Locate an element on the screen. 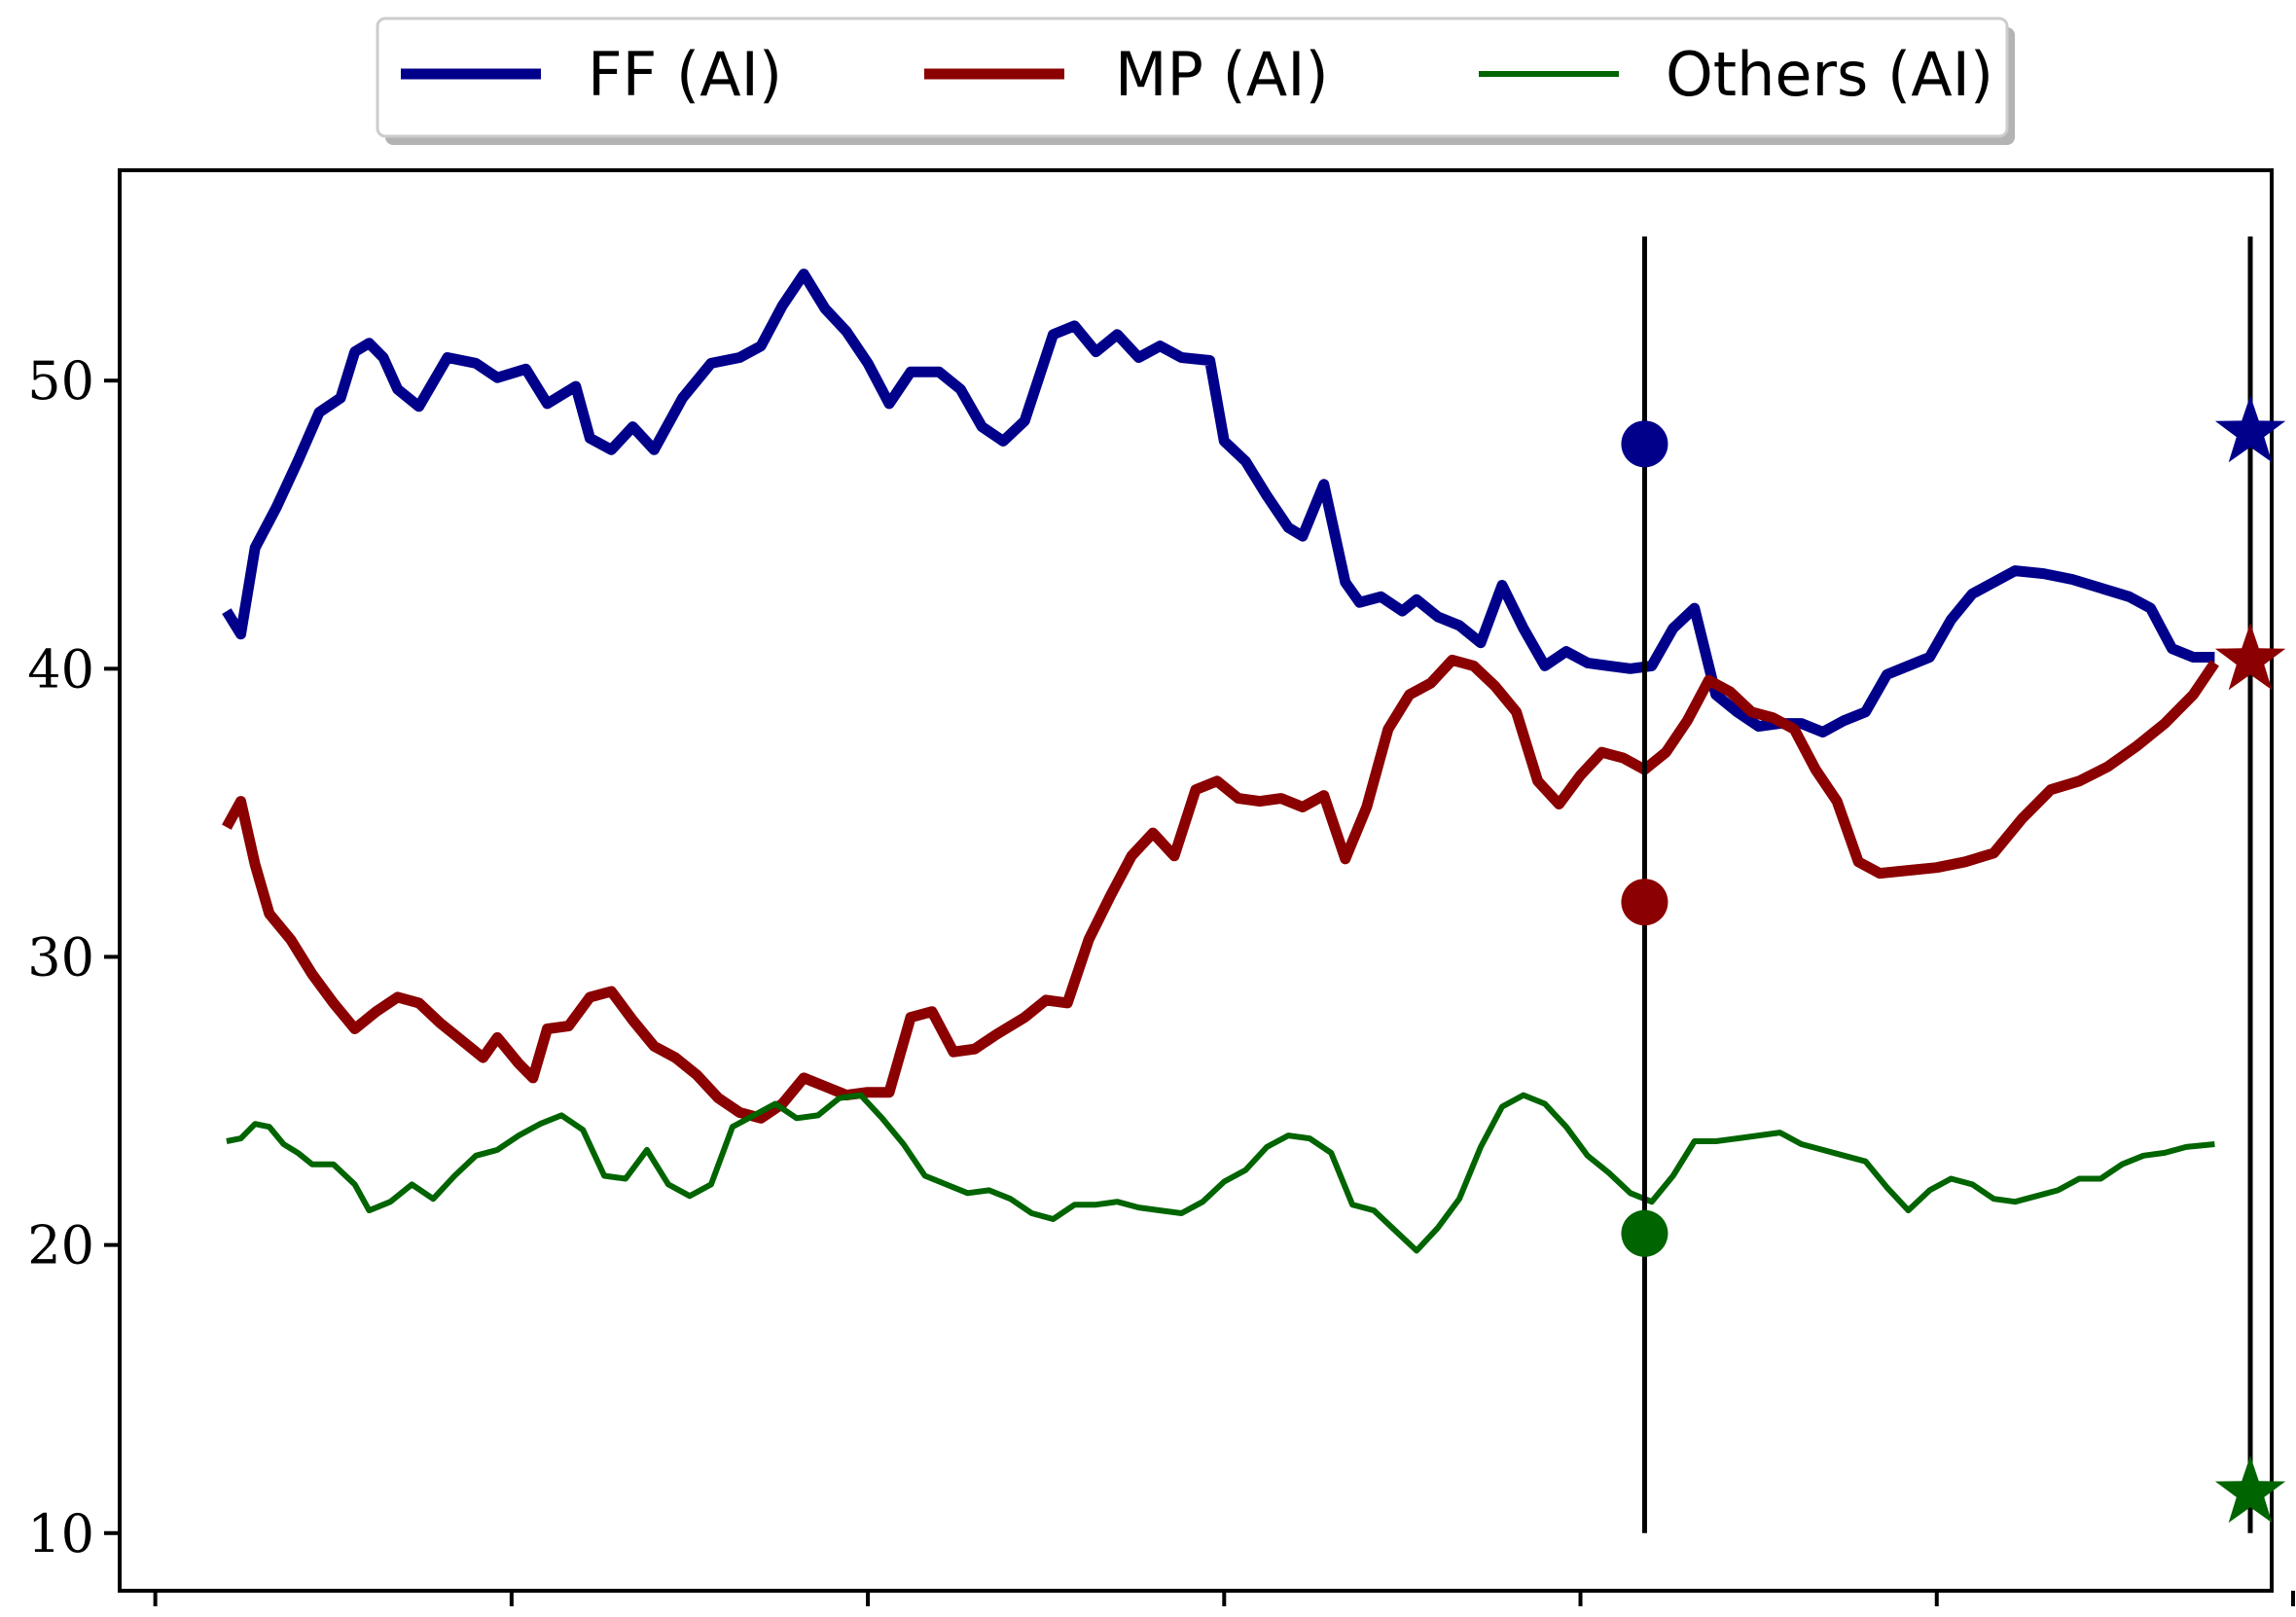 The image size is (2296, 1617). y-tick-label: 50 is located at coordinates (60, 381).